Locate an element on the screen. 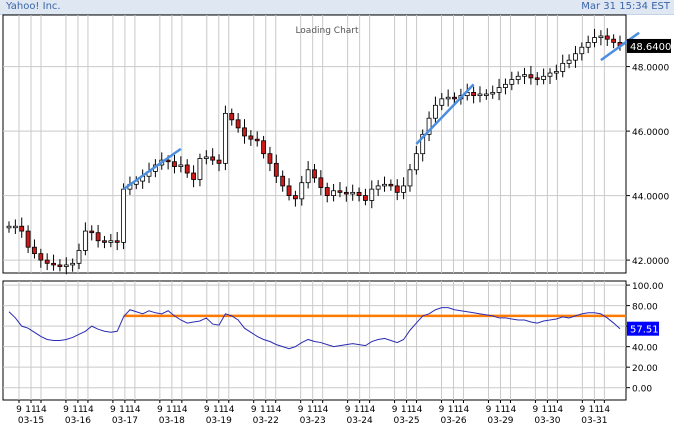 The height and width of the screenshot is (424, 674). company-name: Yahoo! Inc. is located at coordinates (33, 6).